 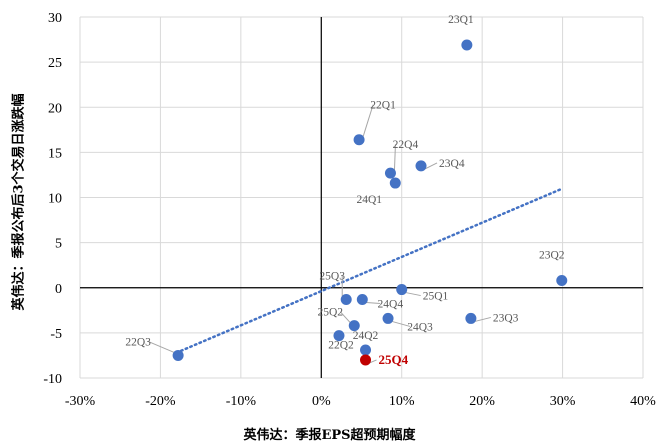 I want to click on x-tick-label: -10%, so click(x=241, y=401).